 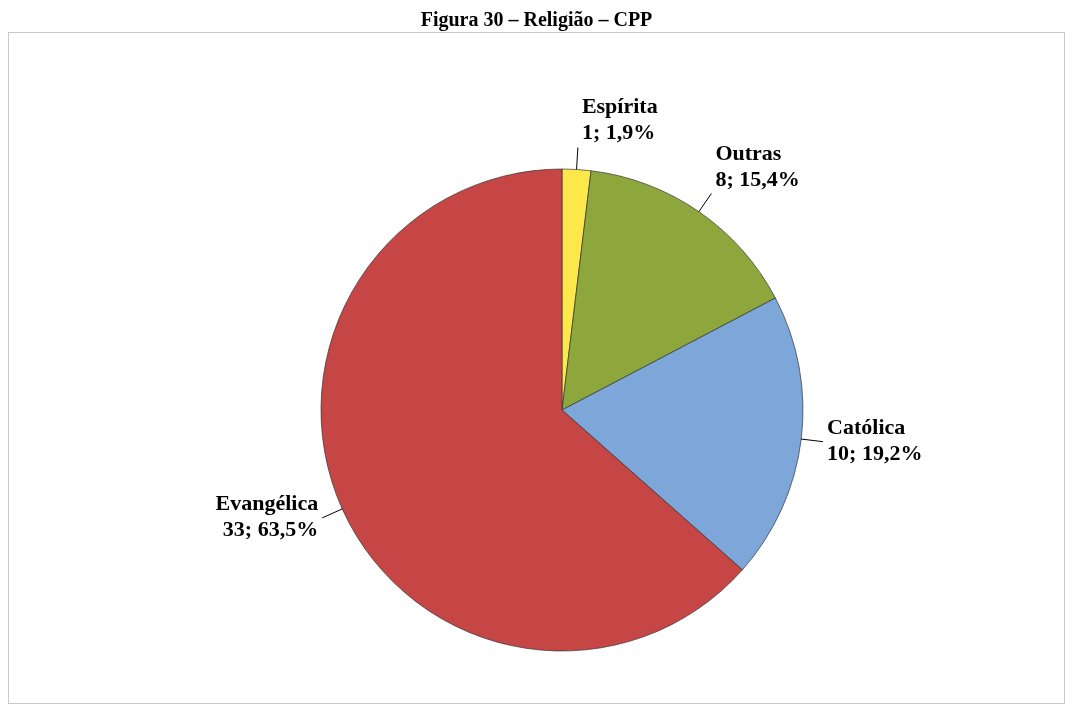 I want to click on chart-title: Figura 30 – Religião – CPP, so click(x=536, y=20).